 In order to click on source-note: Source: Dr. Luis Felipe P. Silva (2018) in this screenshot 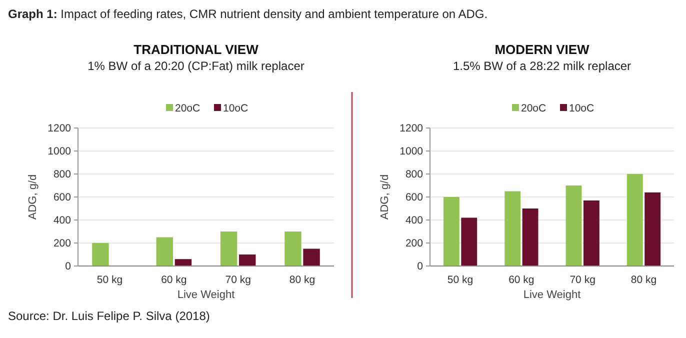, I will do `click(109, 316)`.